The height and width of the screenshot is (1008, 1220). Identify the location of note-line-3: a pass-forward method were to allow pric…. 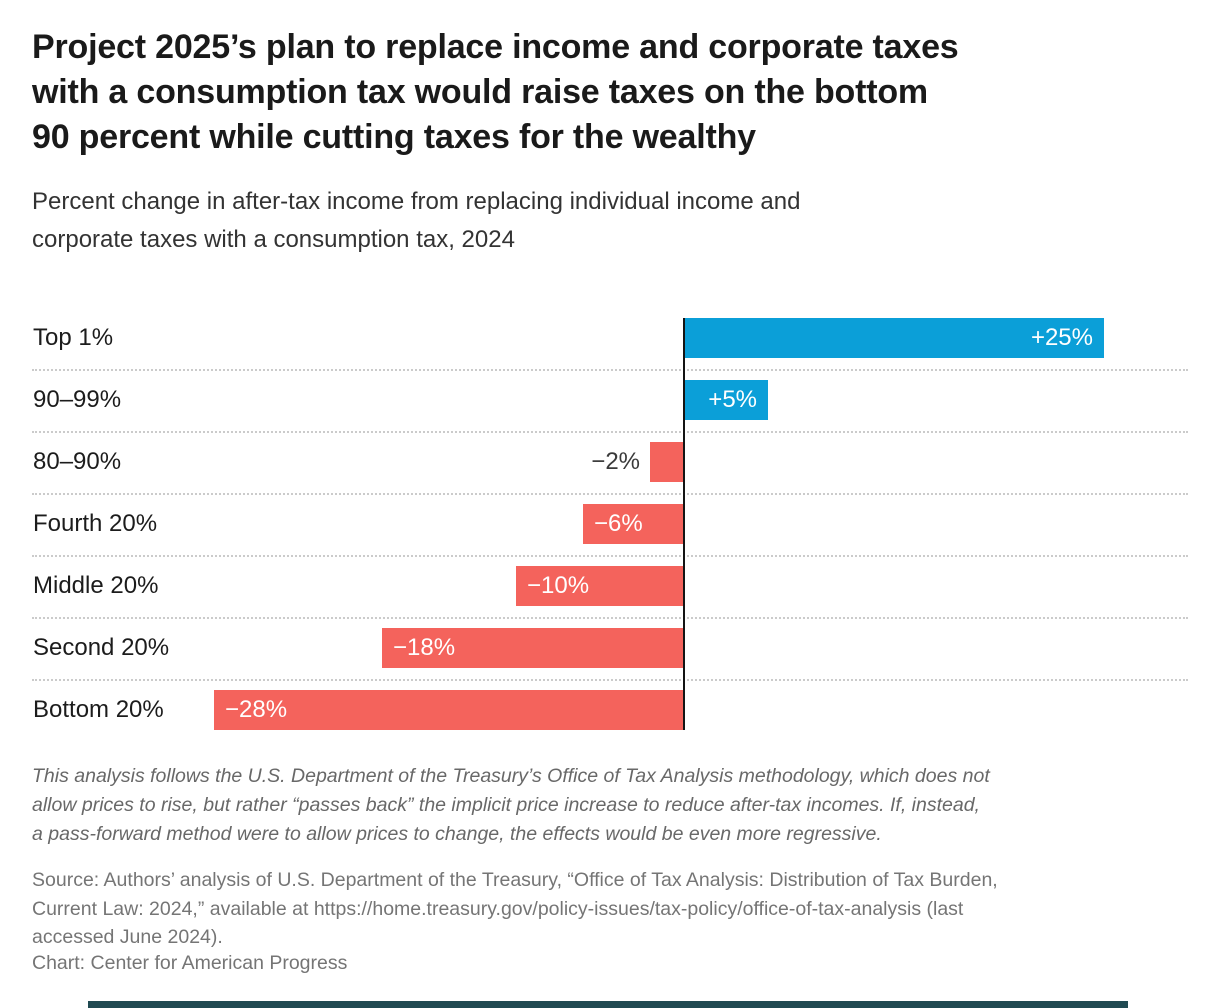
(457, 834).